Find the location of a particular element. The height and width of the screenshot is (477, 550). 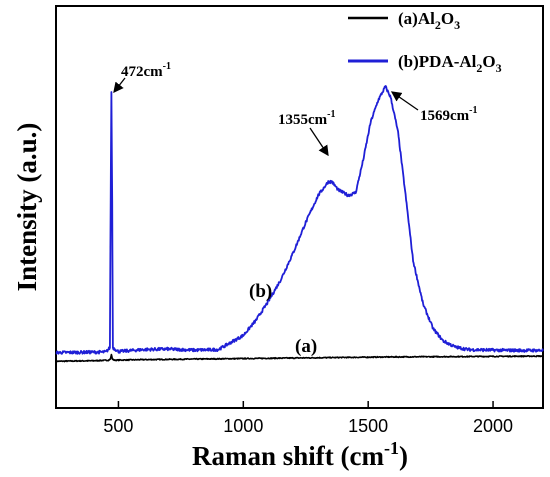

x-tick-label-500: 500 is located at coordinates (118, 426).